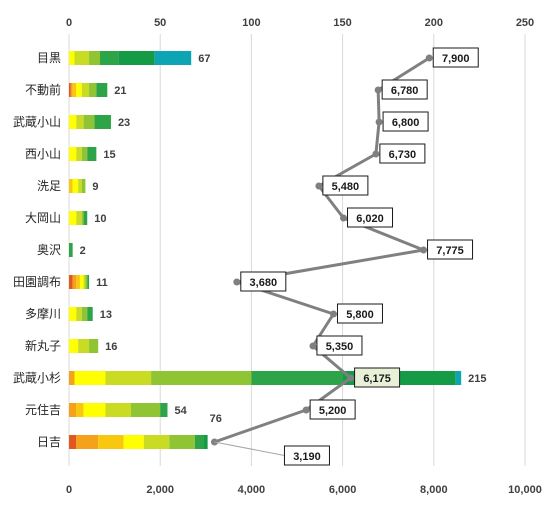 The height and width of the screenshot is (523, 554). What do you see at coordinates (405, 91) in the screenshot?
I see `point-label: 6,780` at bounding box center [405, 91].